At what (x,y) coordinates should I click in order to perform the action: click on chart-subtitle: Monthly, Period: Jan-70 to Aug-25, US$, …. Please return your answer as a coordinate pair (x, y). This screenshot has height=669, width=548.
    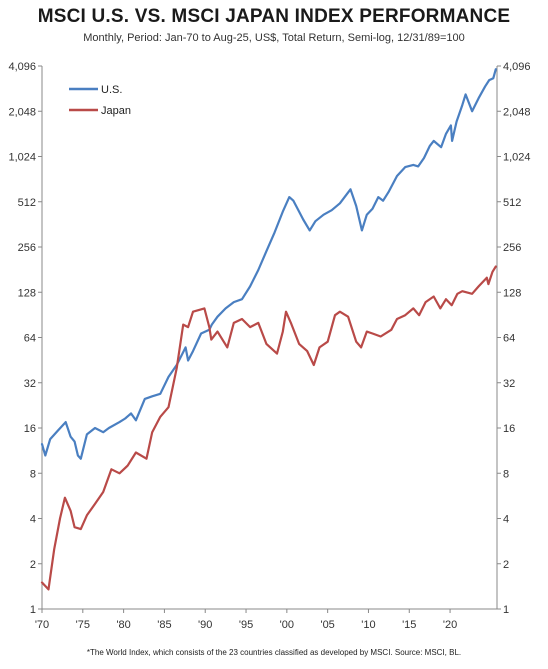
    Looking at the image, I should click on (274, 38).